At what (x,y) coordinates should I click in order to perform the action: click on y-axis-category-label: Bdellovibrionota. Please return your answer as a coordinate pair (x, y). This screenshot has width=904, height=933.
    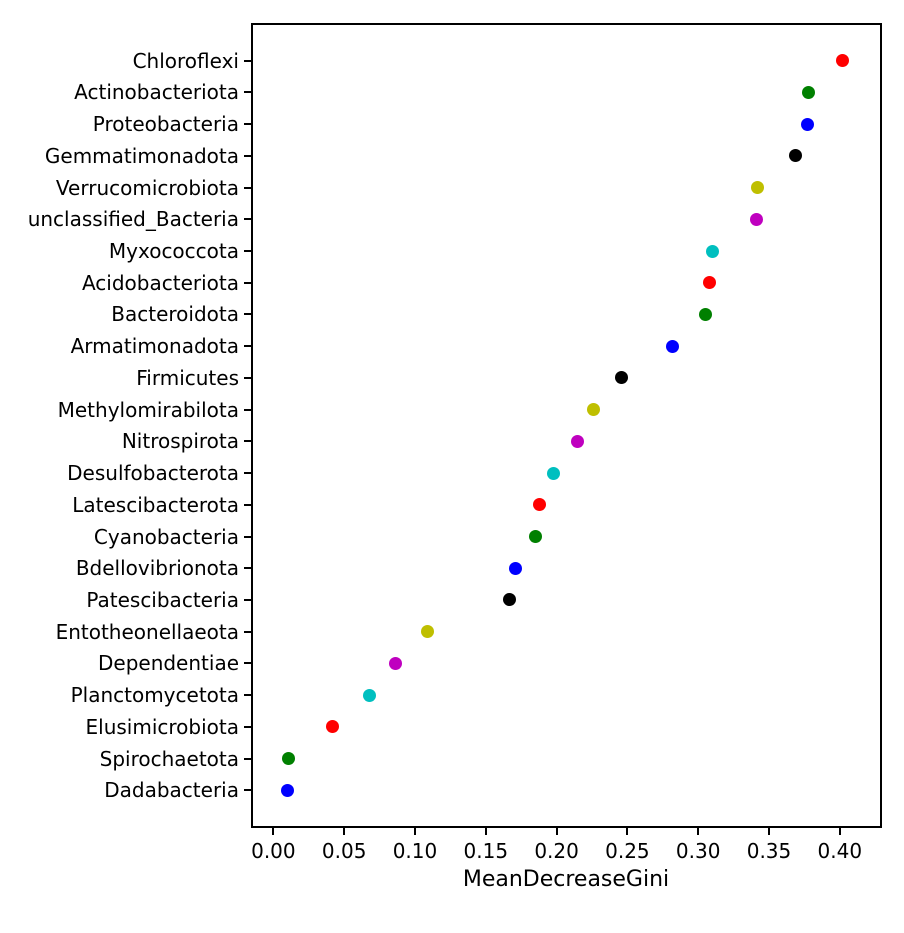
    Looking at the image, I should click on (157, 568).